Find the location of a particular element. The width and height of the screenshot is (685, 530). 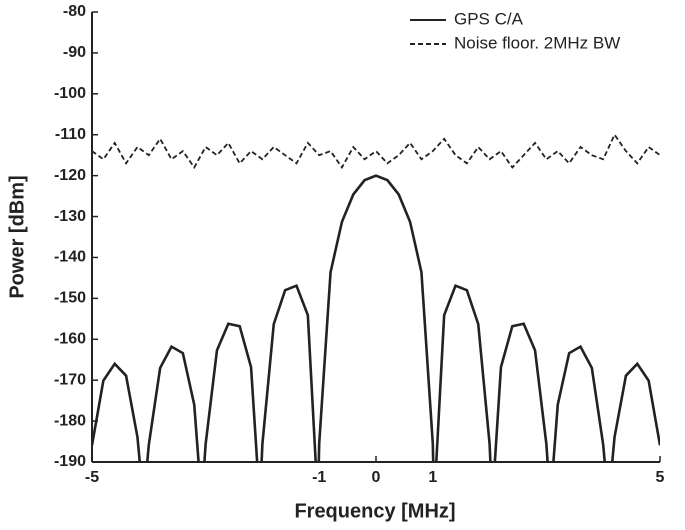

y-tick-label: -110 is located at coordinates (70, 134).